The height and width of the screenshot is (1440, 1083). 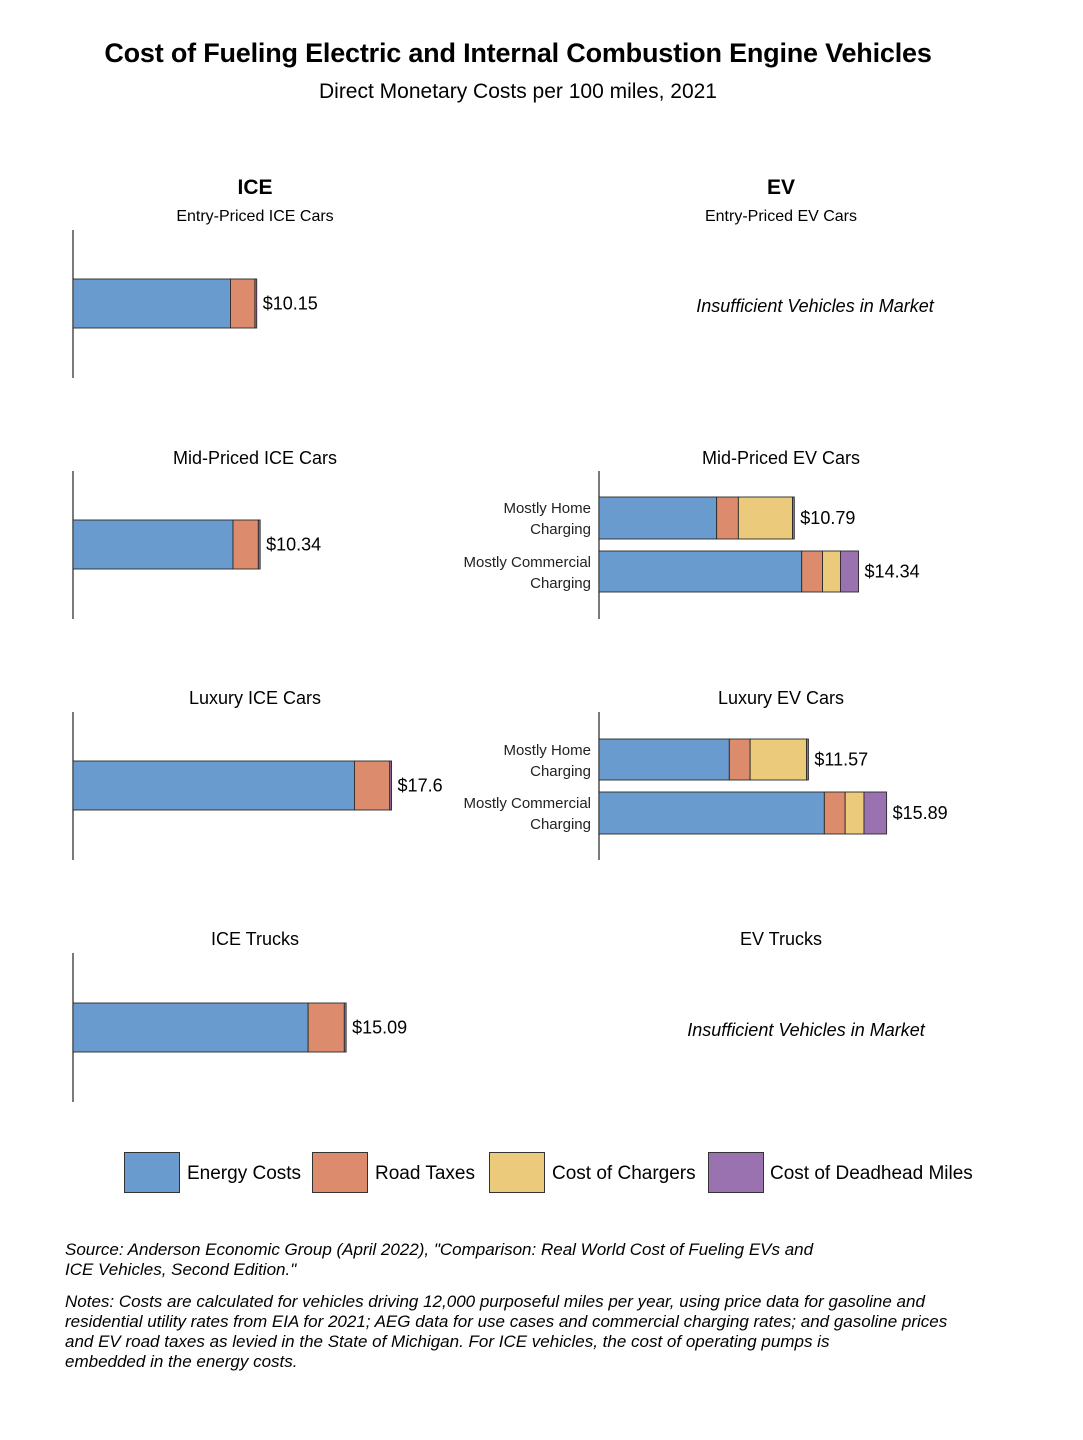 What do you see at coordinates (255, 216) in the screenshot?
I see `panel-title-ice-entry: Entry-Priced ICE Cars` at bounding box center [255, 216].